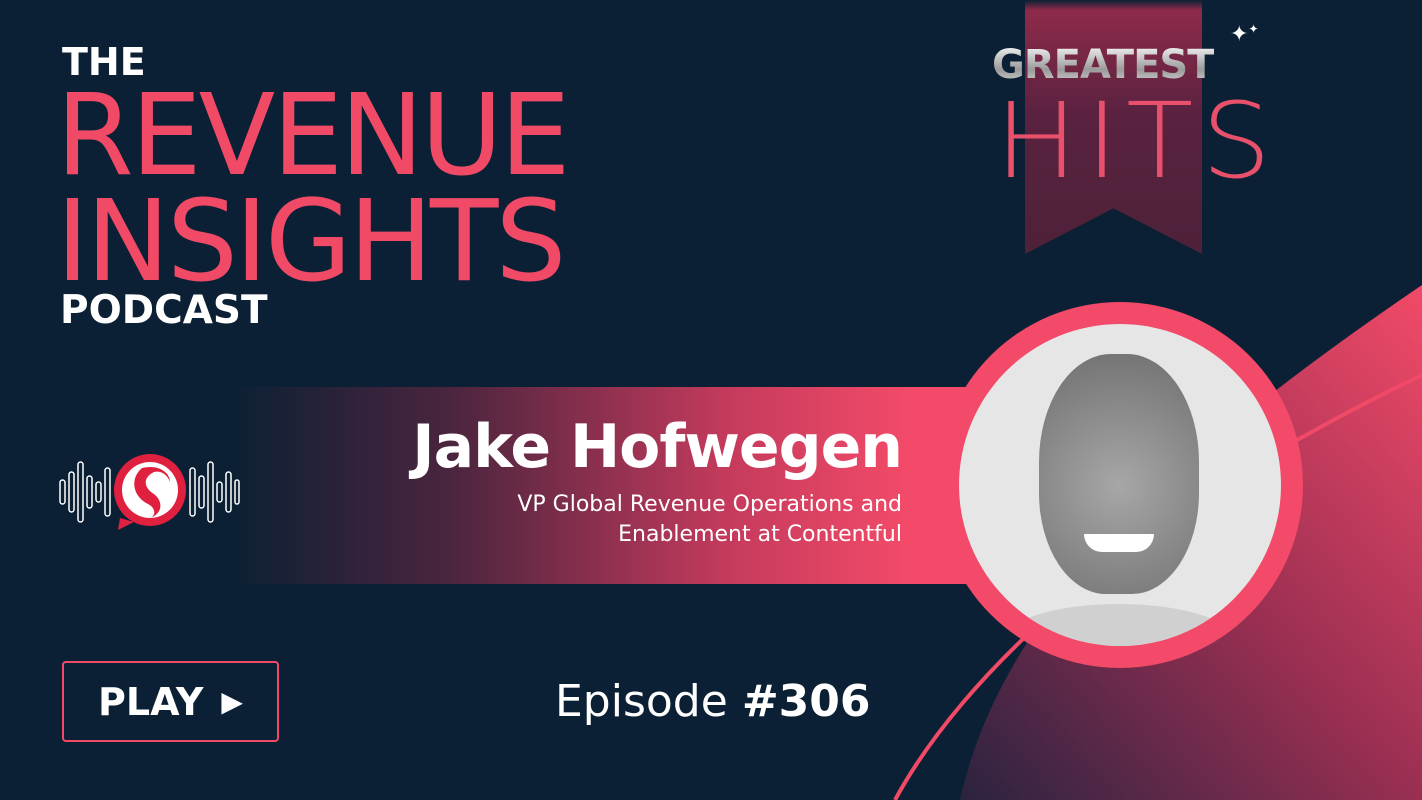  I want to click on title-podcast: PODCAST, so click(164, 310).